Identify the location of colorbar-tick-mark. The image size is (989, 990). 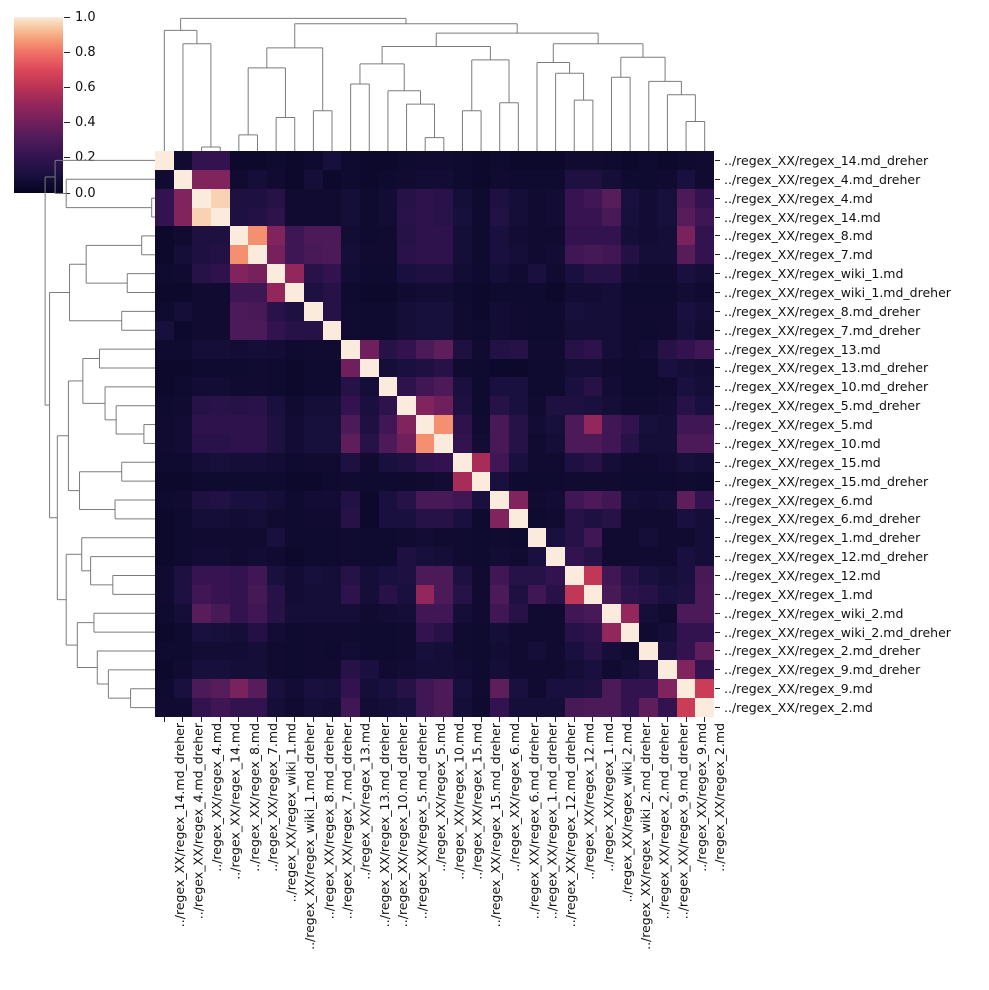
(67, 193).